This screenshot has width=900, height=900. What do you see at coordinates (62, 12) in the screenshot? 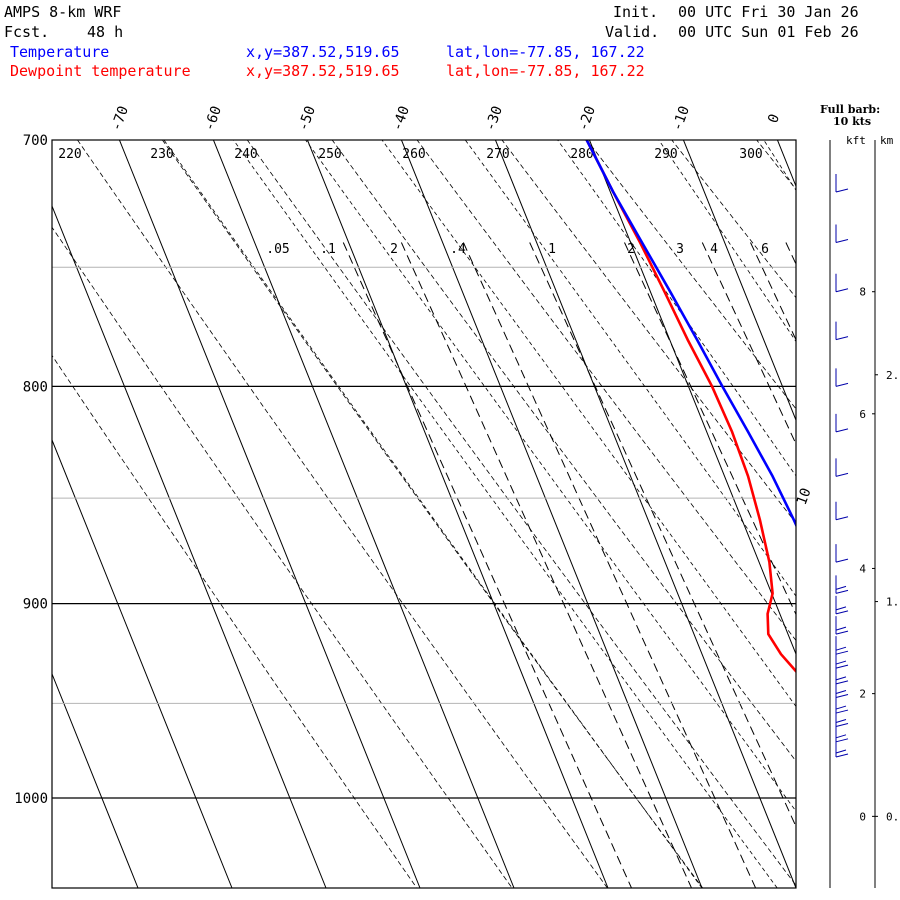
I see `model-title: AMPS 8-km WRF` at bounding box center [62, 12].